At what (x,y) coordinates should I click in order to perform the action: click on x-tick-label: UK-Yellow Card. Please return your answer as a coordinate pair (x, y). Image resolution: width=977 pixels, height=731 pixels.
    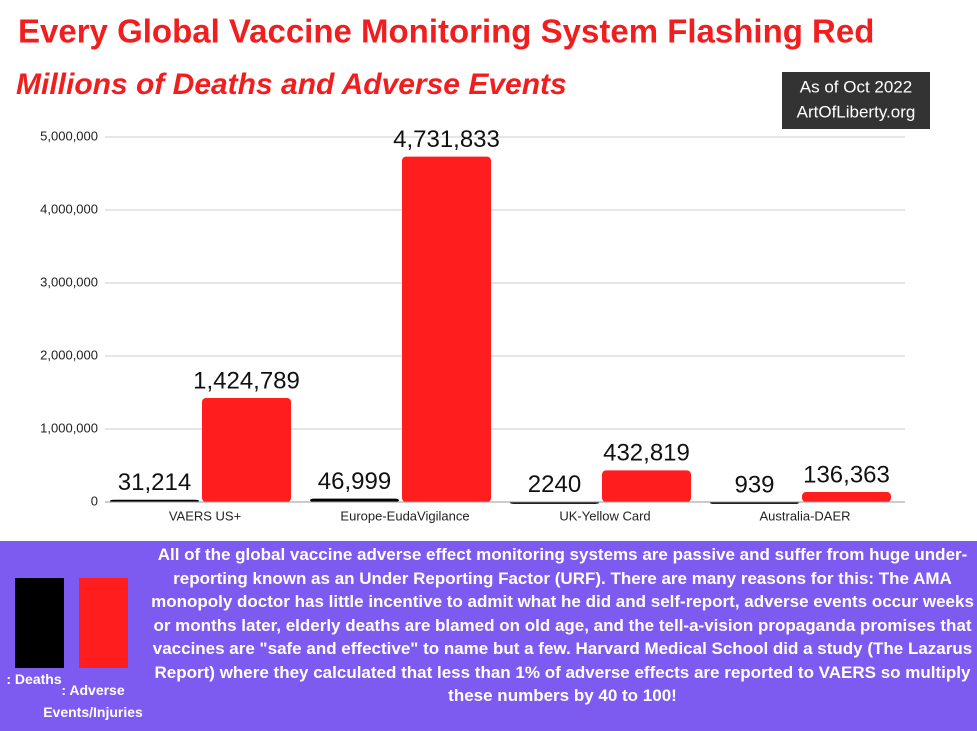
    Looking at the image, I should click on (604, 515).